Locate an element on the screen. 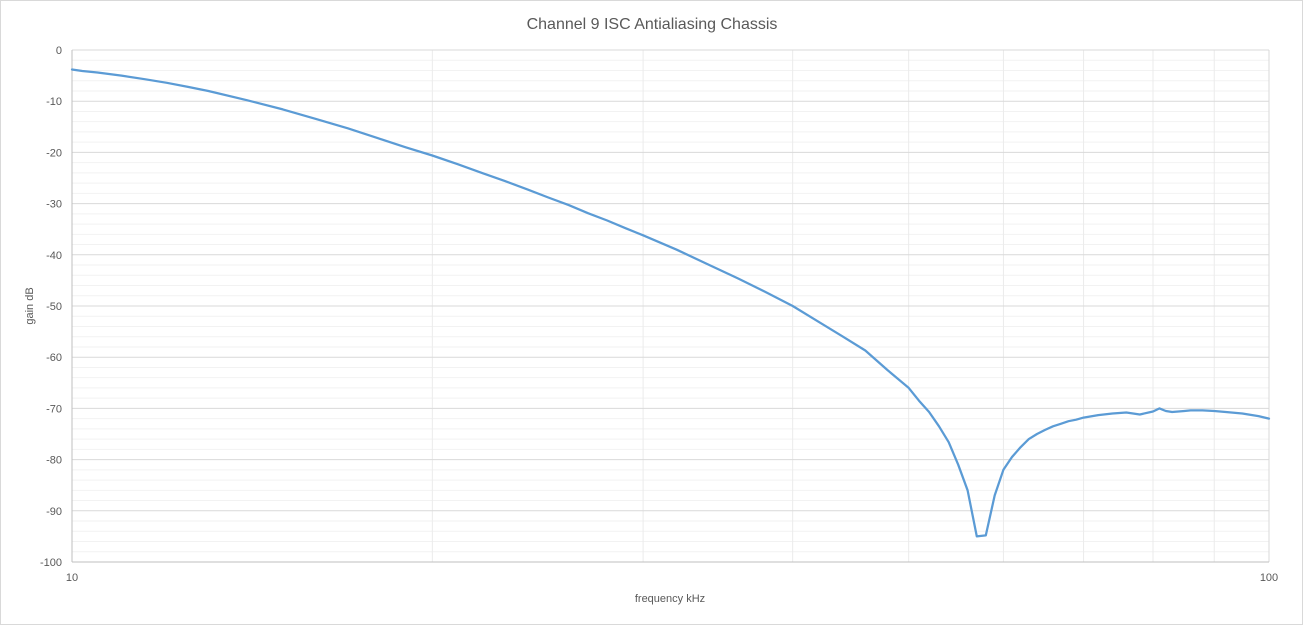 This screenshot has width=1303, height=625. y-tick-label: 0 is located at coordinates (59, 51).